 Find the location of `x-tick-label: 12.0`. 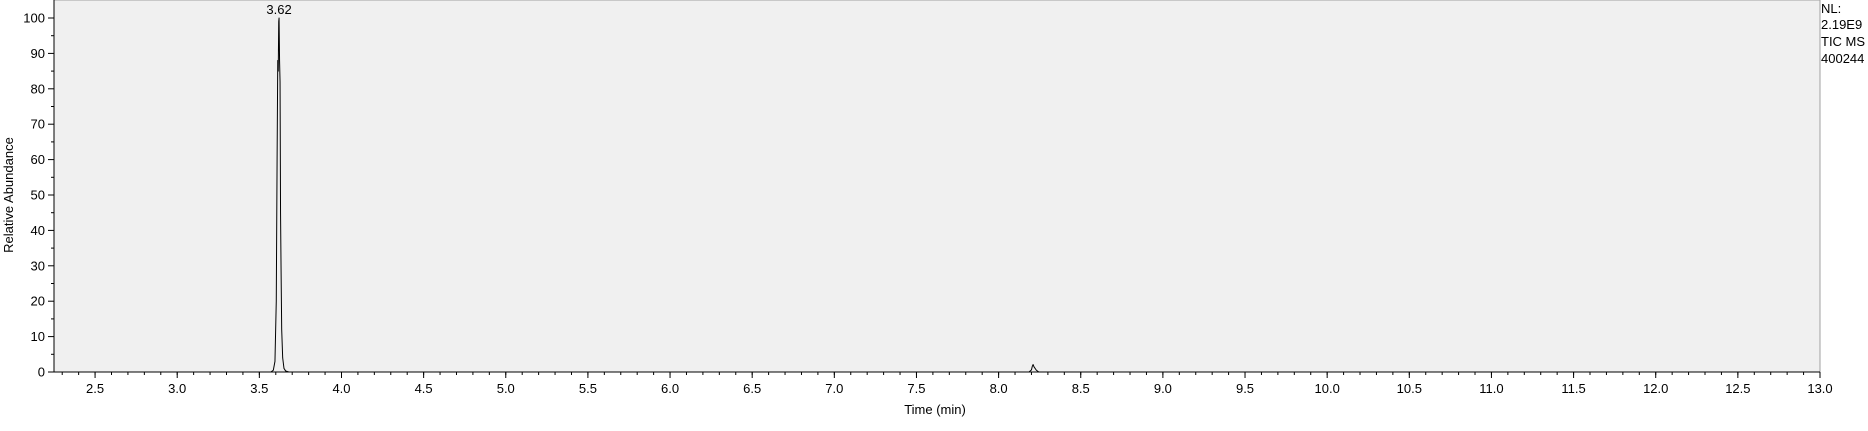

x-tick-label: 12.0 is located at coordinates (1655, 388).